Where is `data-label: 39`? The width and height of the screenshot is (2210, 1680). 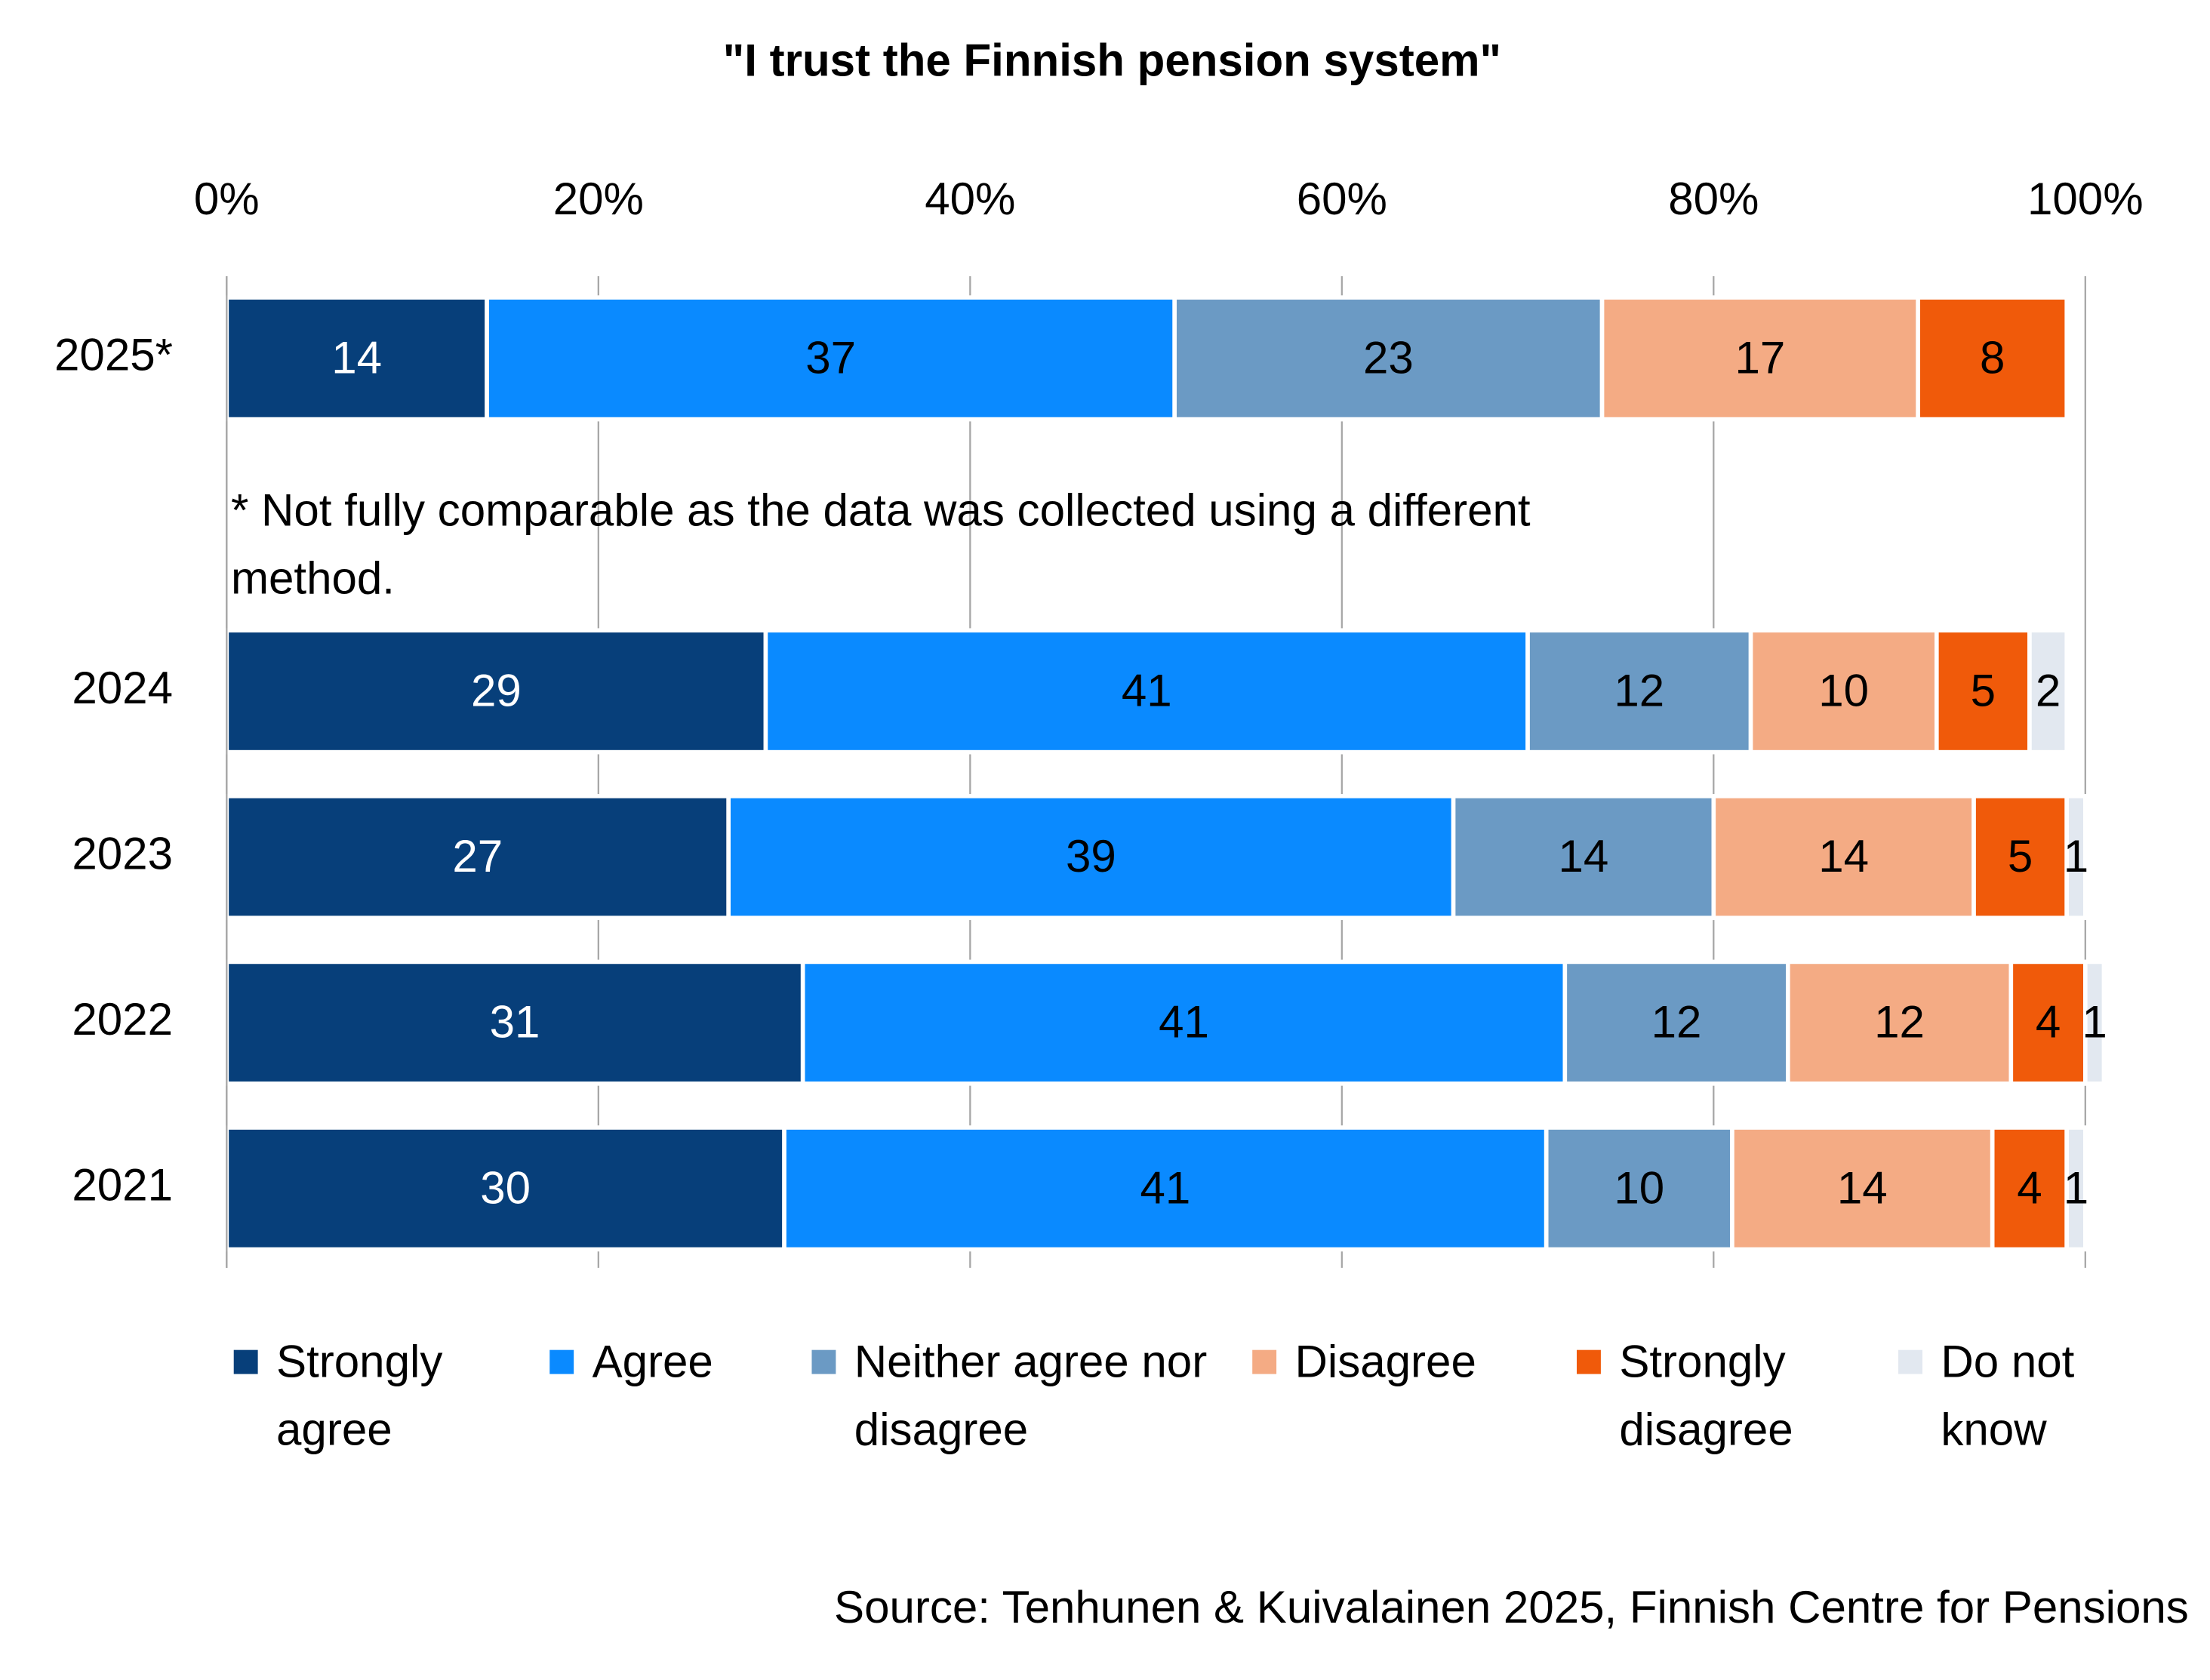 data-label: 39 is located at coordinates (1091, 856).